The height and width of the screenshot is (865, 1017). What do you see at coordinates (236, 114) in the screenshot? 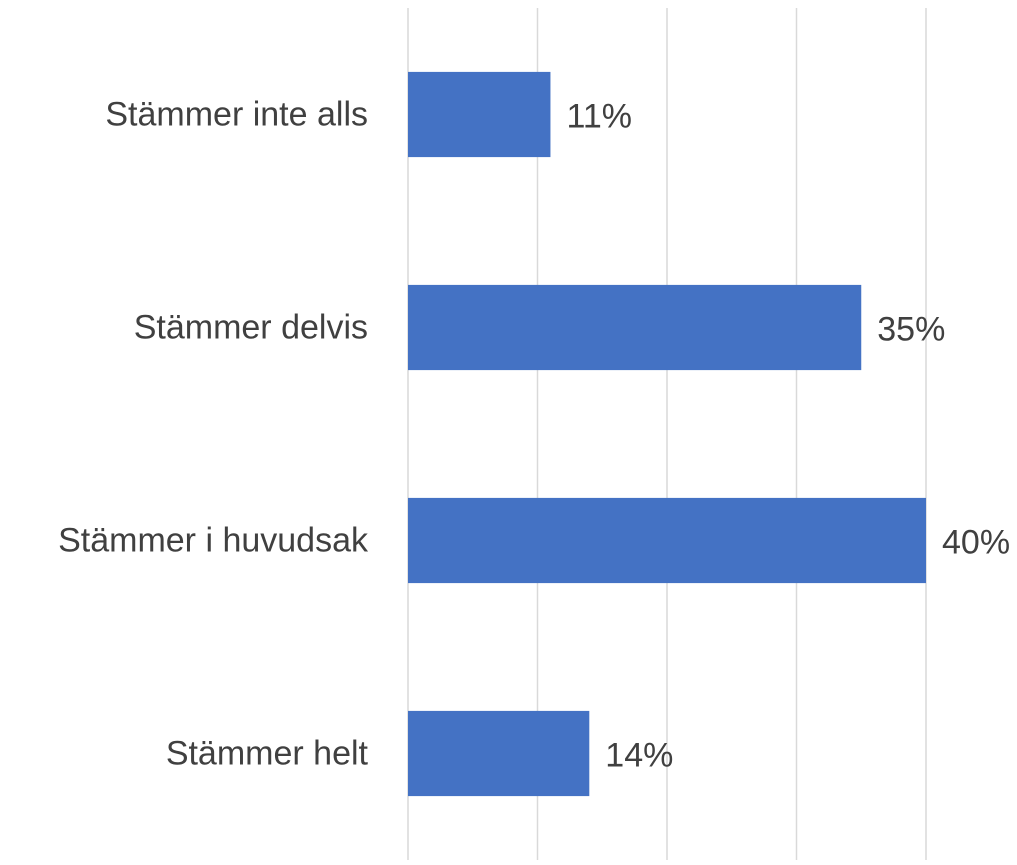
I see `y-tick-label: Stämmer inte alls` at bounding box center [236, 114].